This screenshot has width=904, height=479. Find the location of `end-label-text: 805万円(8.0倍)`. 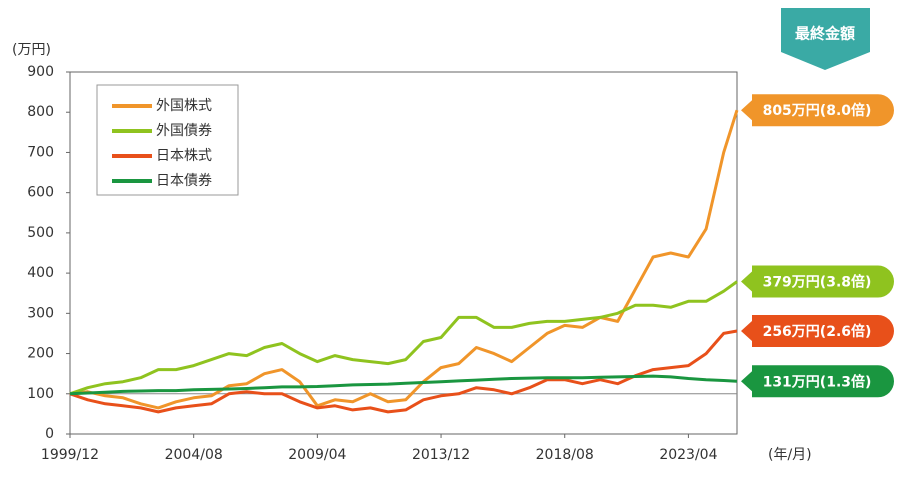

end-label-text: 805万円(8.0倍) is located at coordinates (817, 110).